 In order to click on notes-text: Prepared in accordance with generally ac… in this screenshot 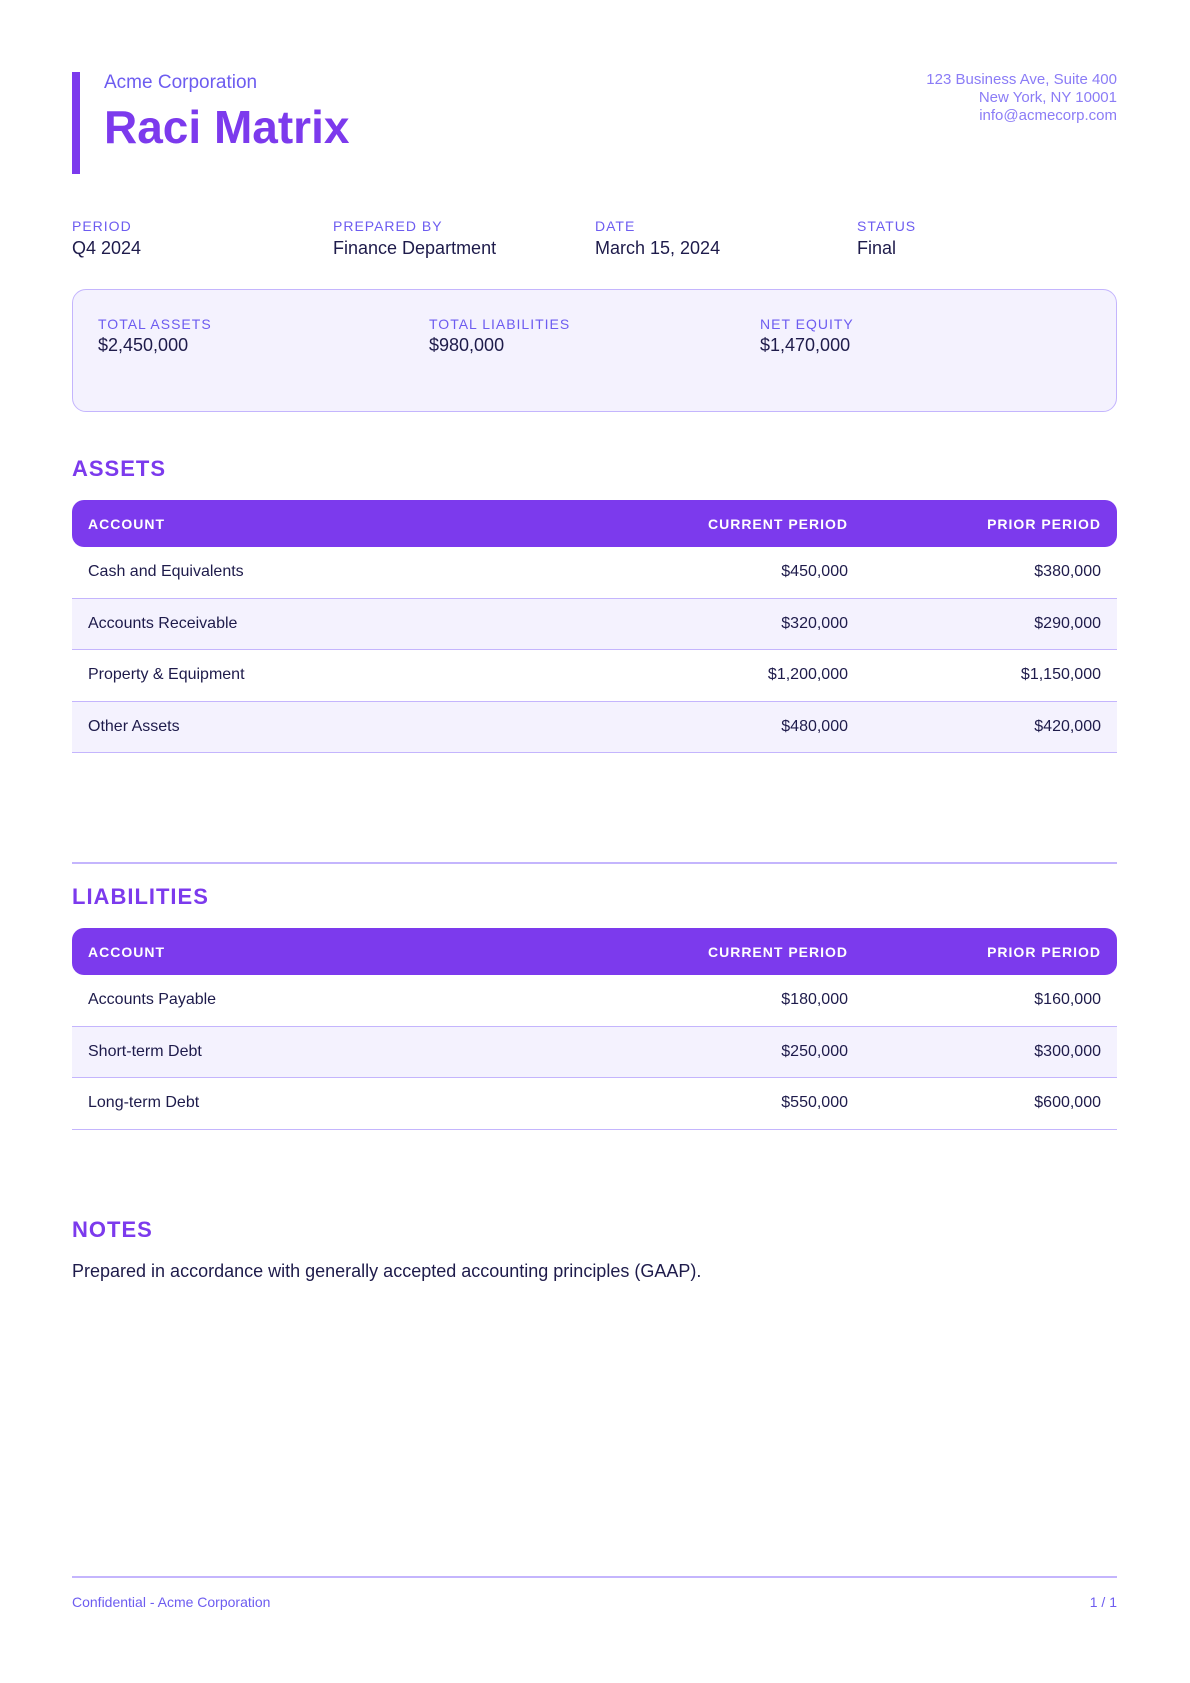, I will do `click(387, 1271)`.